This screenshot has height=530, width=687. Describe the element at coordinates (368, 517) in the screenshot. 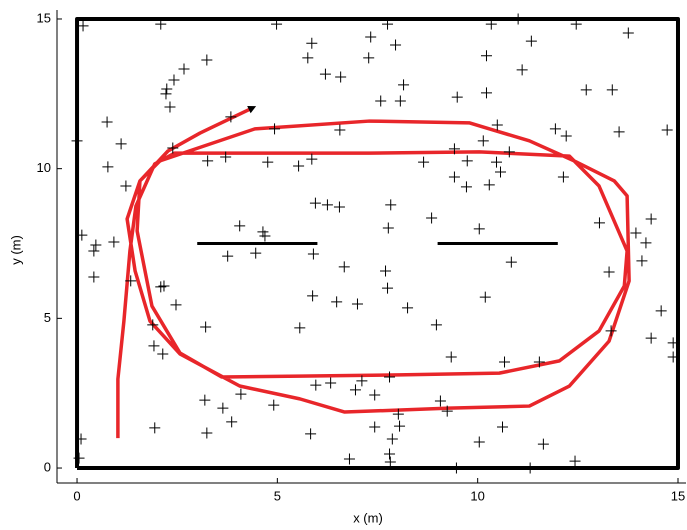

I see `x-axis-label: x (m)` at that location.